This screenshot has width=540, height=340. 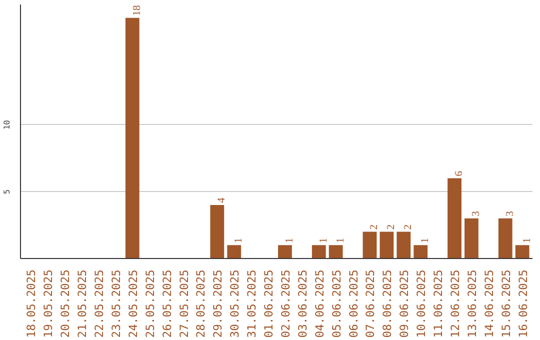 I want to click on data-label: 4, so click(x=222, y=200).